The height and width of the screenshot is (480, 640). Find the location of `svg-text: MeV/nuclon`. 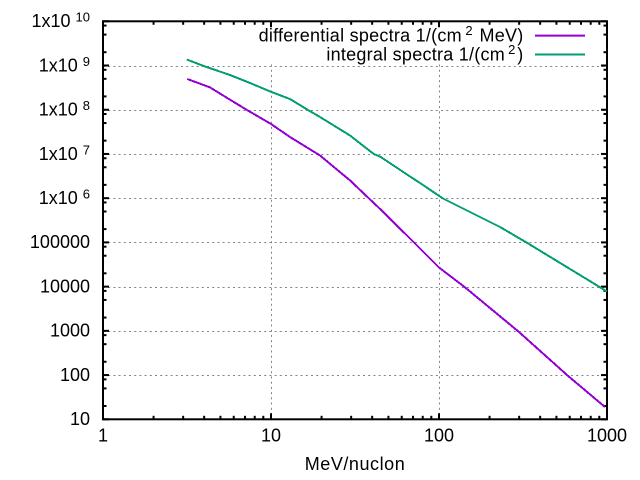

svg-text: MeV/nuclon is located at coordinates (355, 464).